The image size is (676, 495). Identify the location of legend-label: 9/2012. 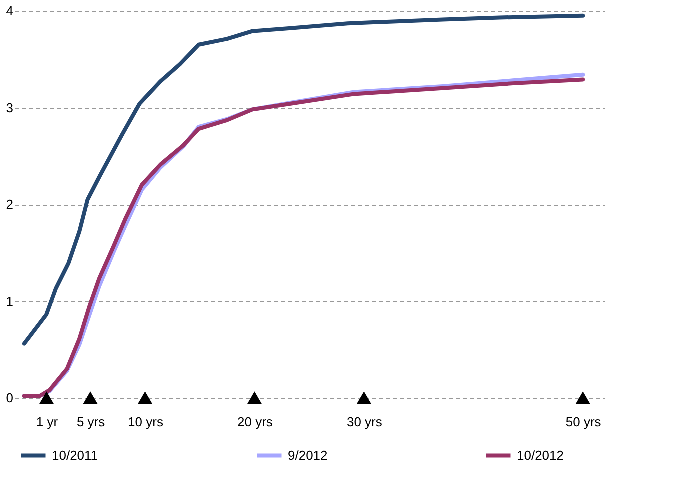
(308, 455).